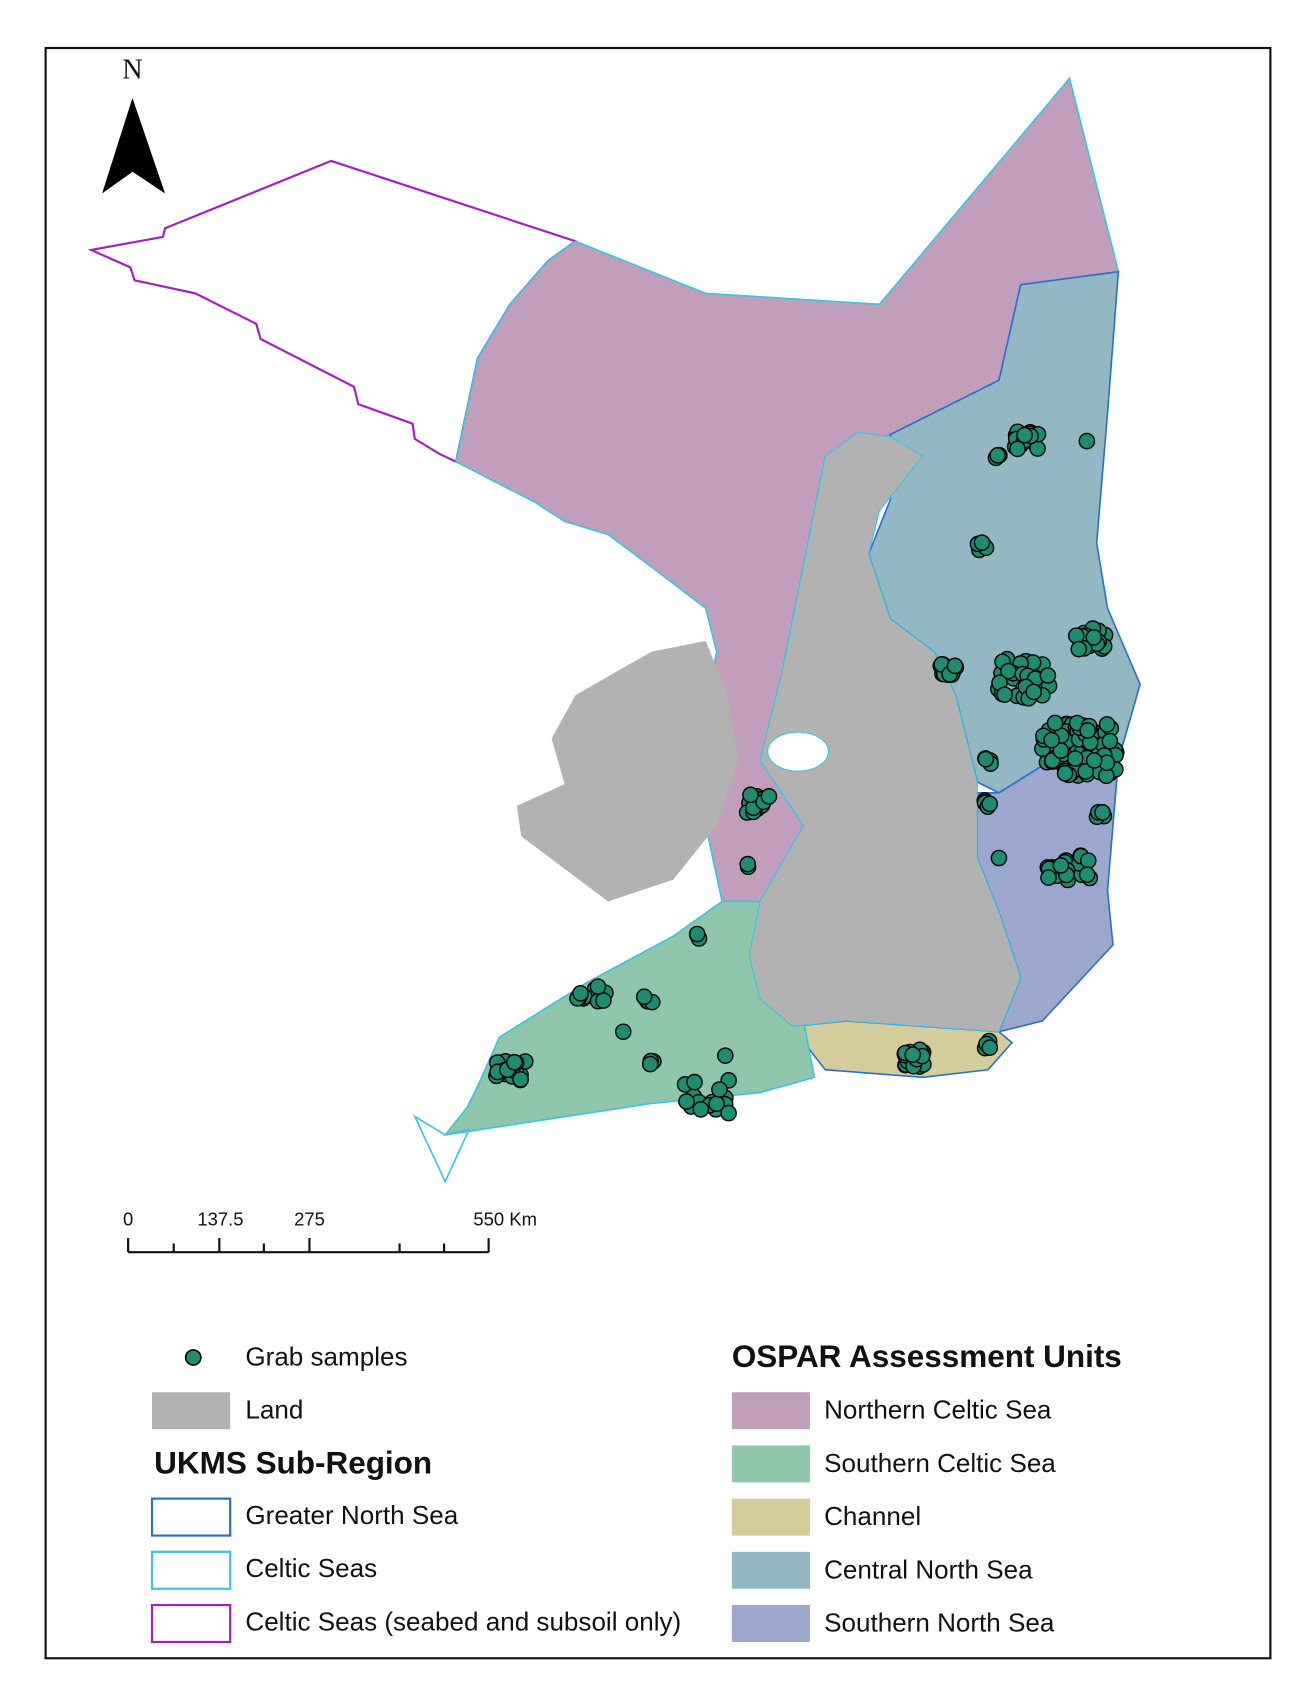 The width and height of the screenshot is (1316, 1703). Describe the element at coordinates (505, 1219) in the screenshot. I see `scale-label: 550 Km` at that location.